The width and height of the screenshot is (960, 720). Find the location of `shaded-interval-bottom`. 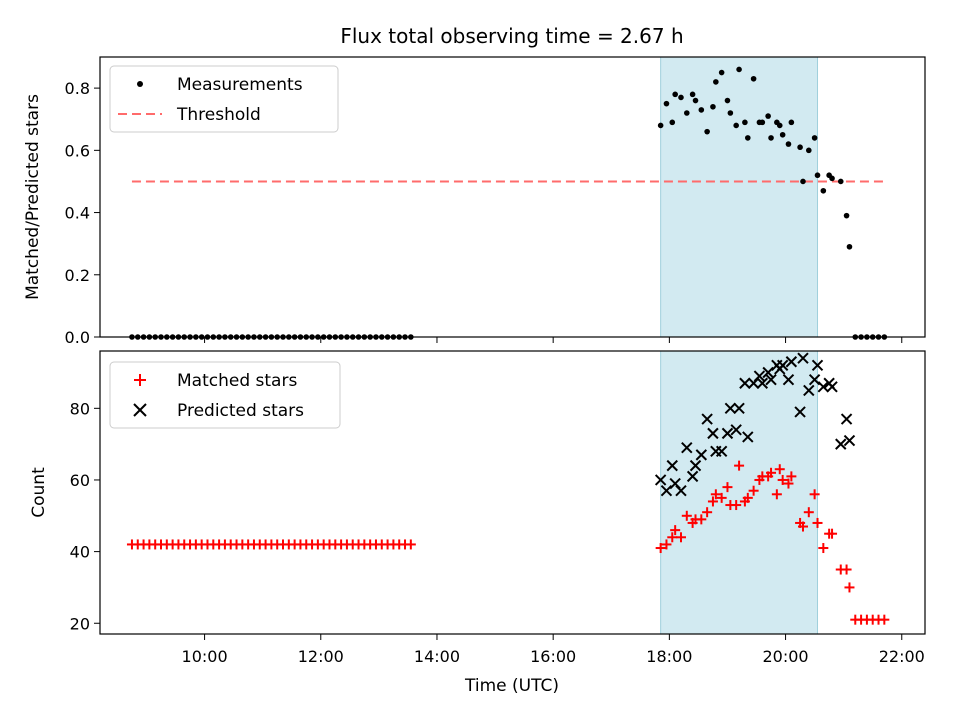

shaded-interval-bottom is located at coordinates (739, 492).